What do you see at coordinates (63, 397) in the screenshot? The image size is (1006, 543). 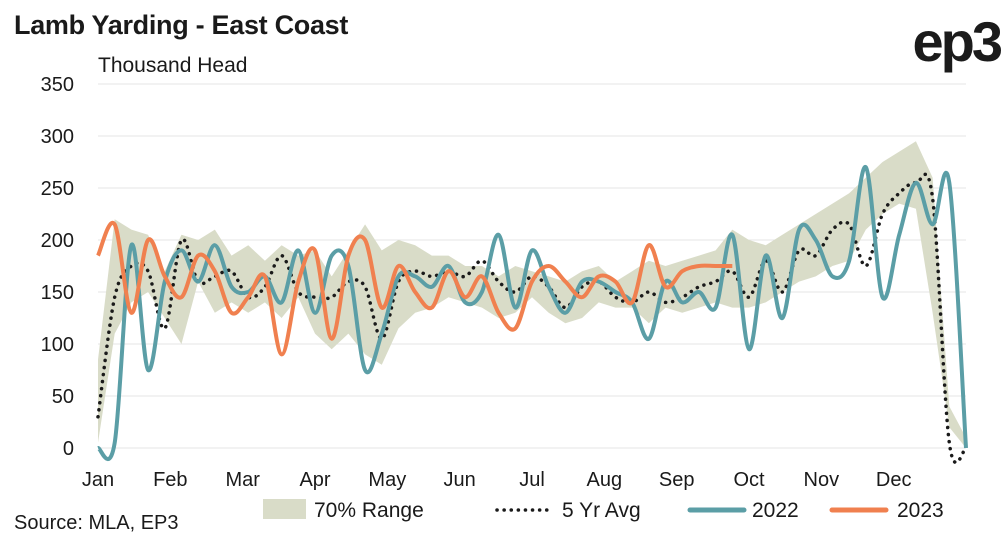 I see `y-tick-label: 50` at bounding box center [63, 397].